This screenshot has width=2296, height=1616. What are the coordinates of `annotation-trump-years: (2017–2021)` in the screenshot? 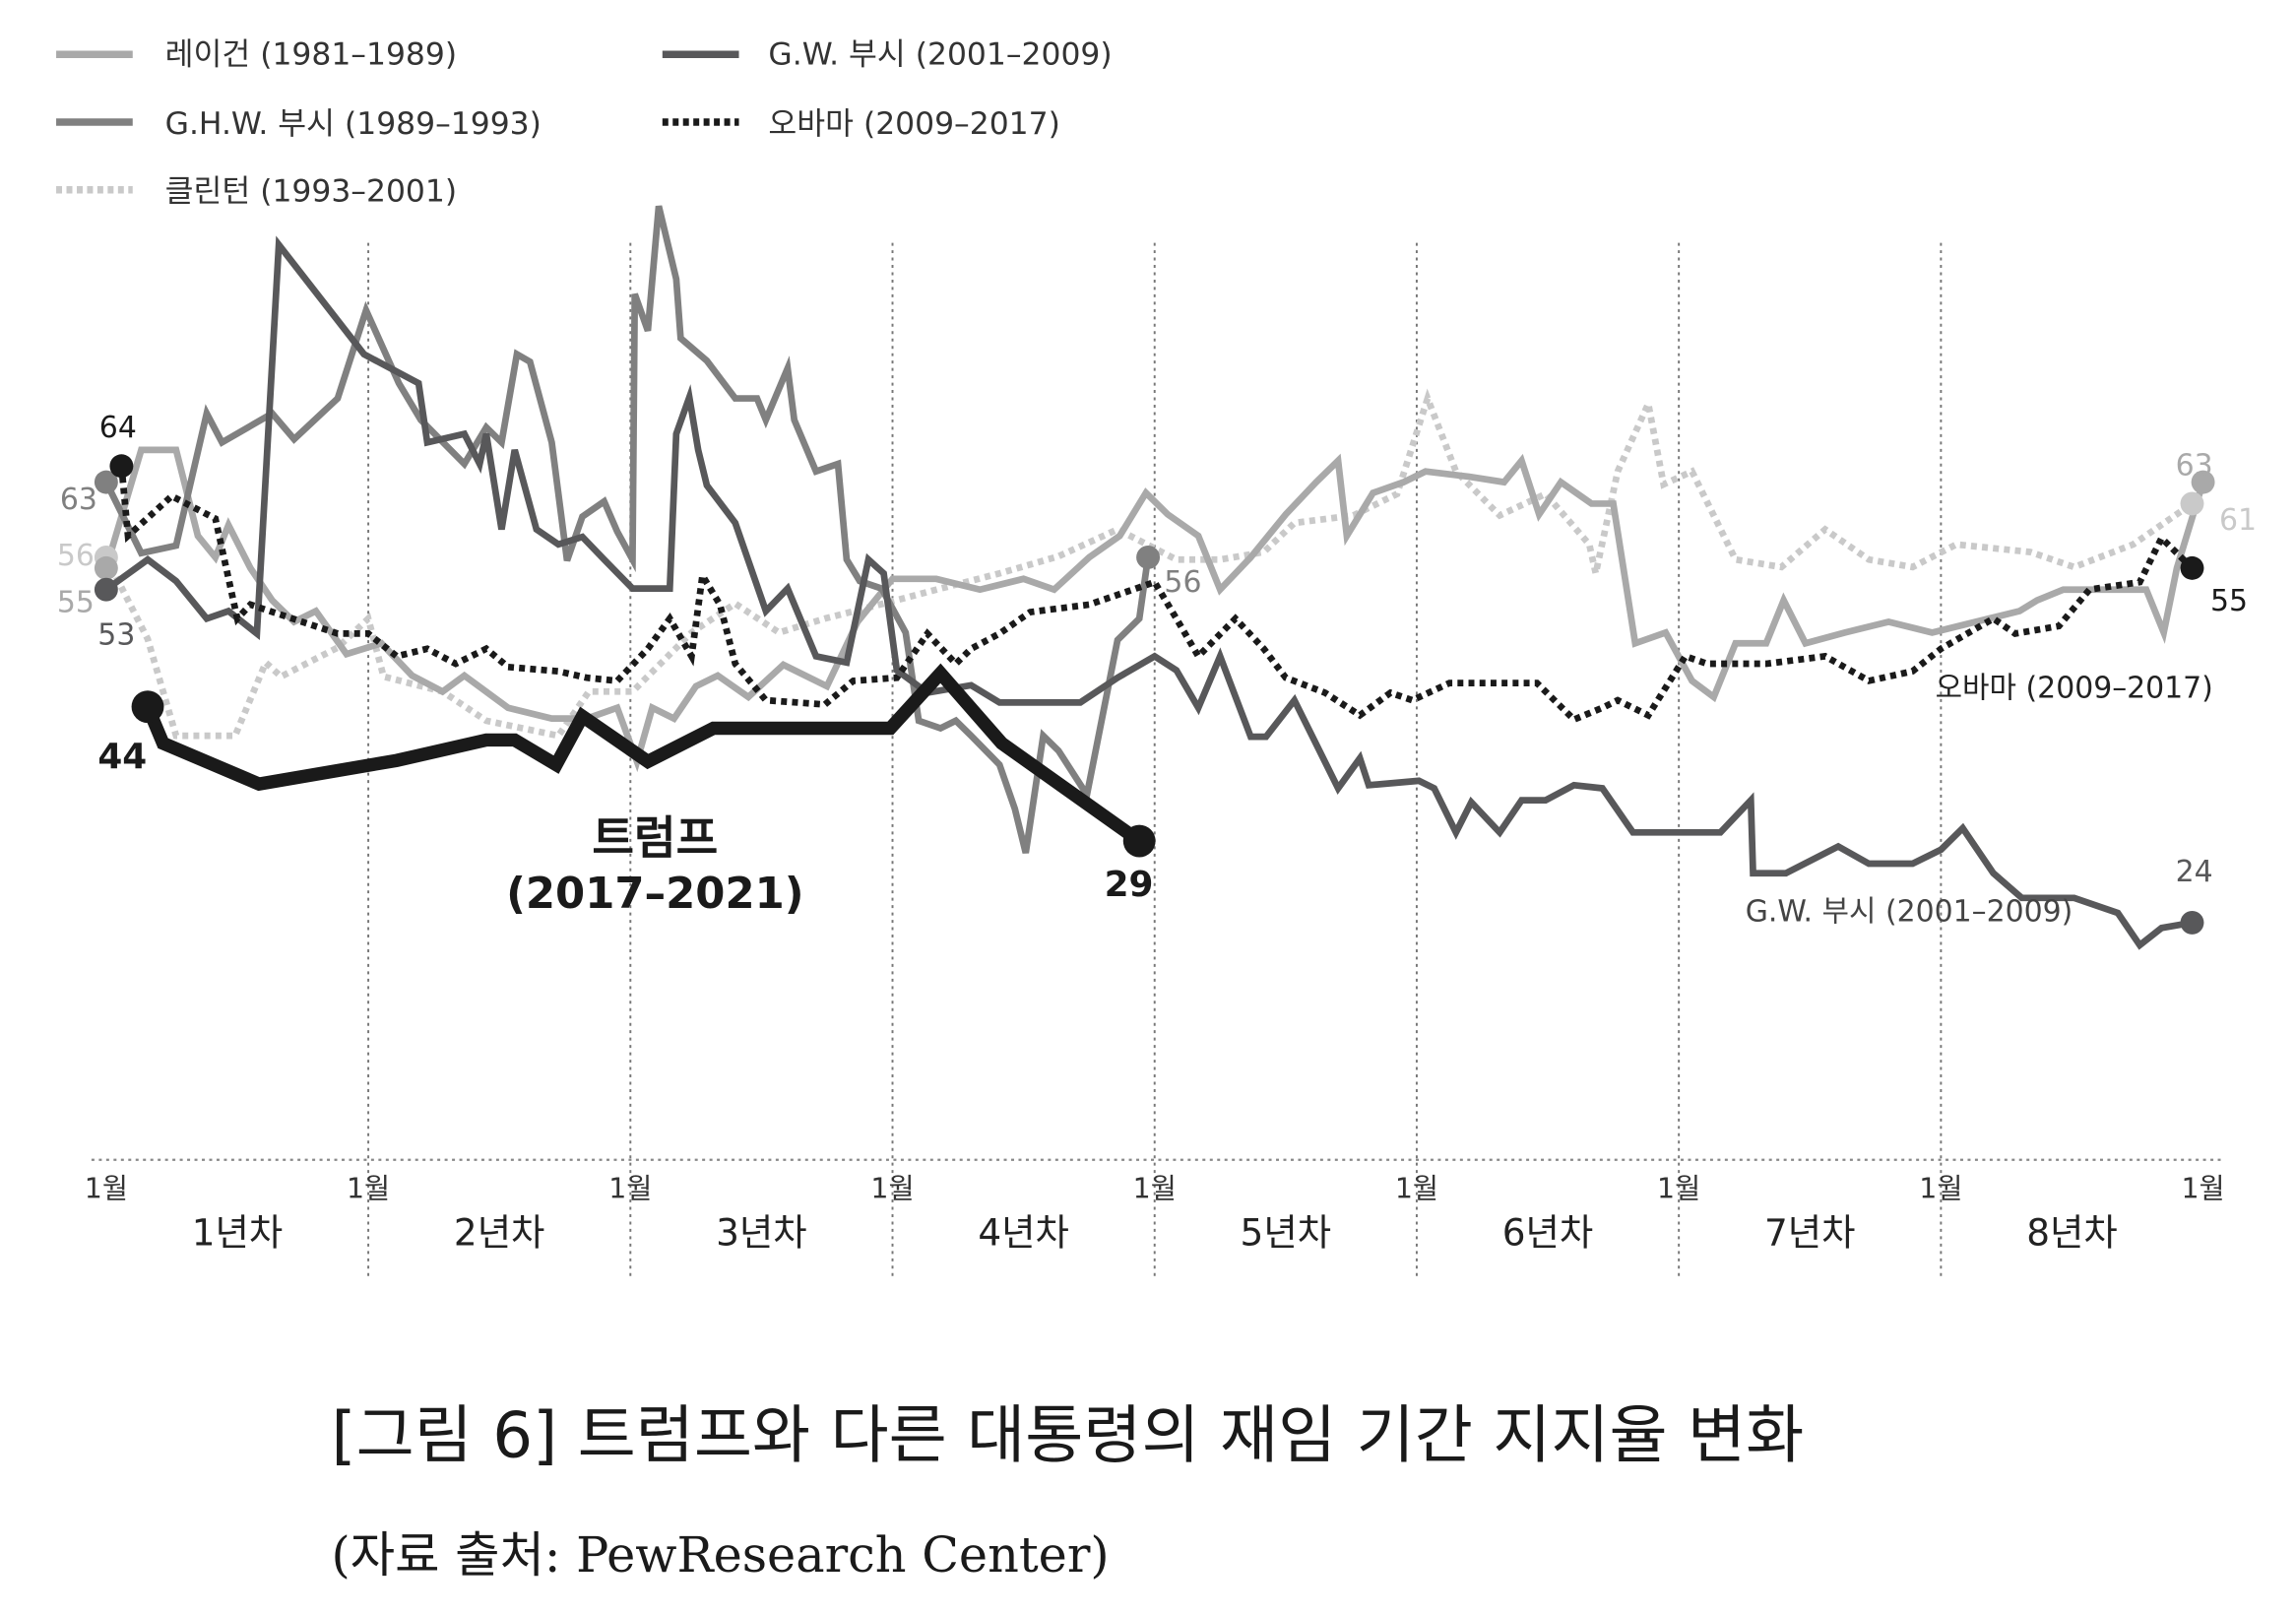 It's located at (654, 894).